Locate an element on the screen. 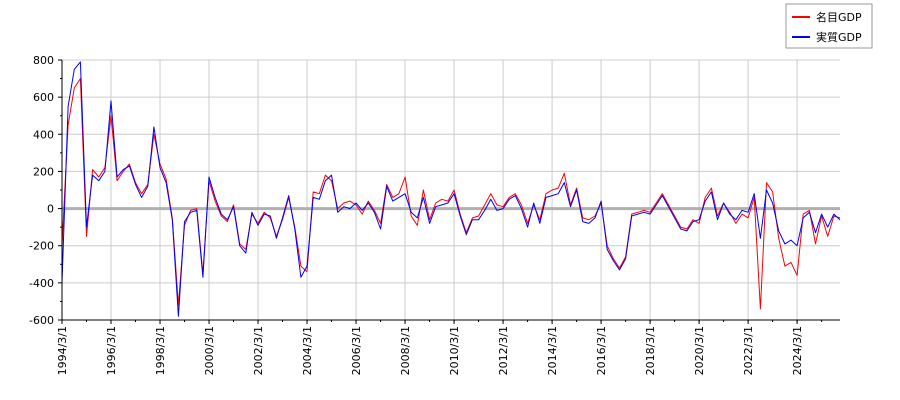 This screenshot has height=400, width=900. y-tick-label: 600 is located at coordinates (43, 97).